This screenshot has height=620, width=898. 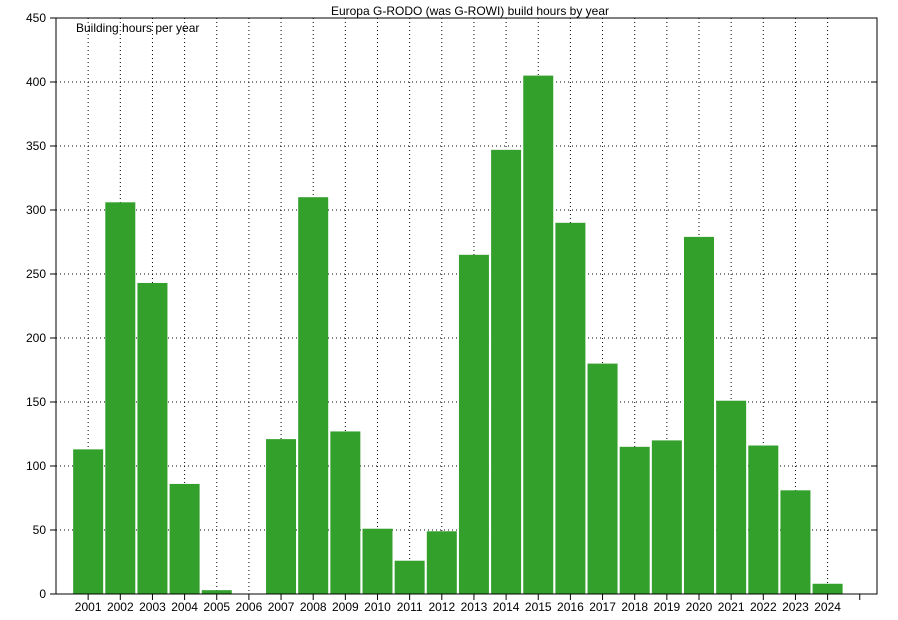 I want to click on x-tick-label: 2019, so click(x=666, y=607).